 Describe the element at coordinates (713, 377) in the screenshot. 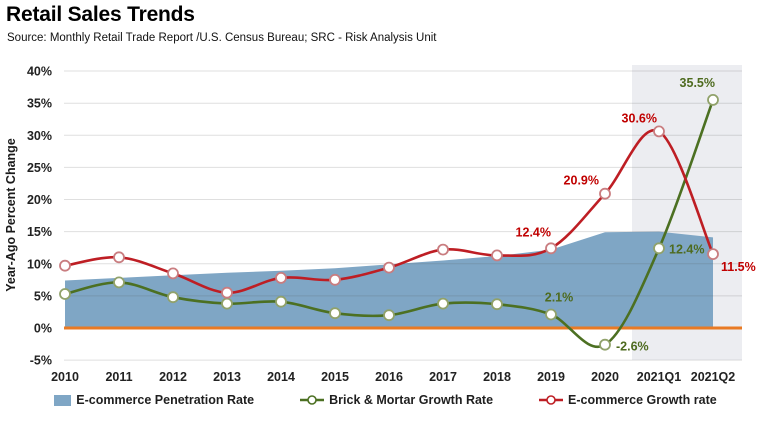

I see `x-tick-label: 2021Q2` at that location.